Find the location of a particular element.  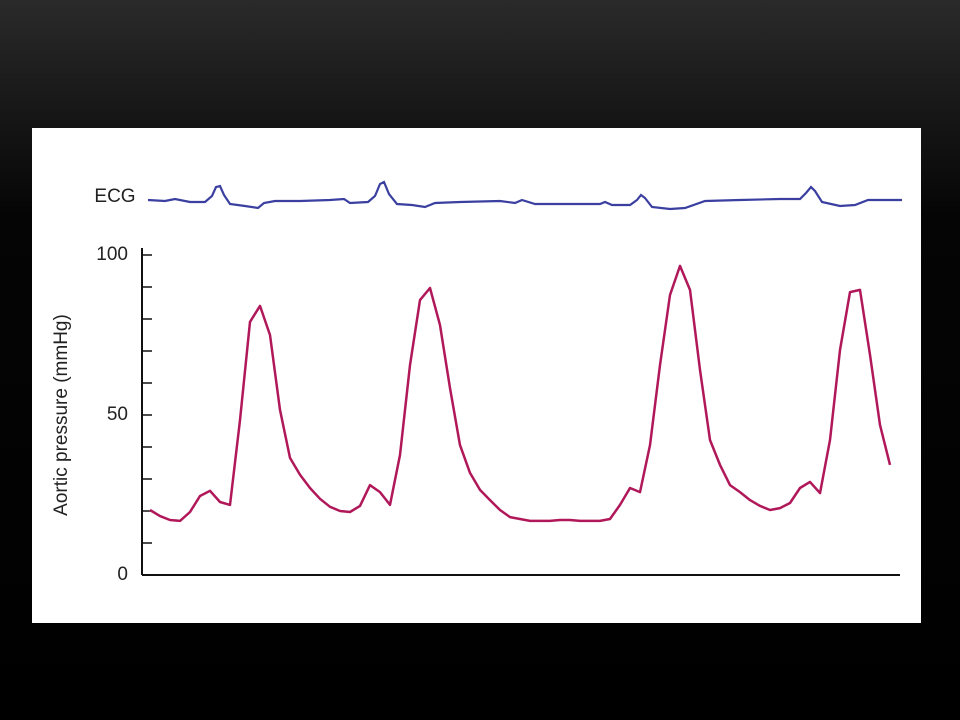

y-axis-title: Aortic pressure (mmHg) is located at coordinates (61, 415).